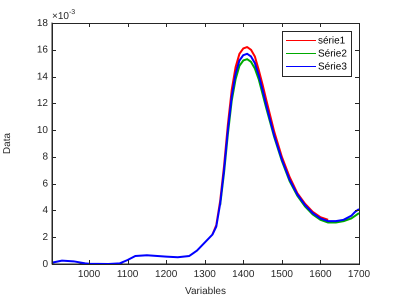 The width and height of the screenshot is (397, 298). I want to click on legend-label: Série2, so click(333, 54).